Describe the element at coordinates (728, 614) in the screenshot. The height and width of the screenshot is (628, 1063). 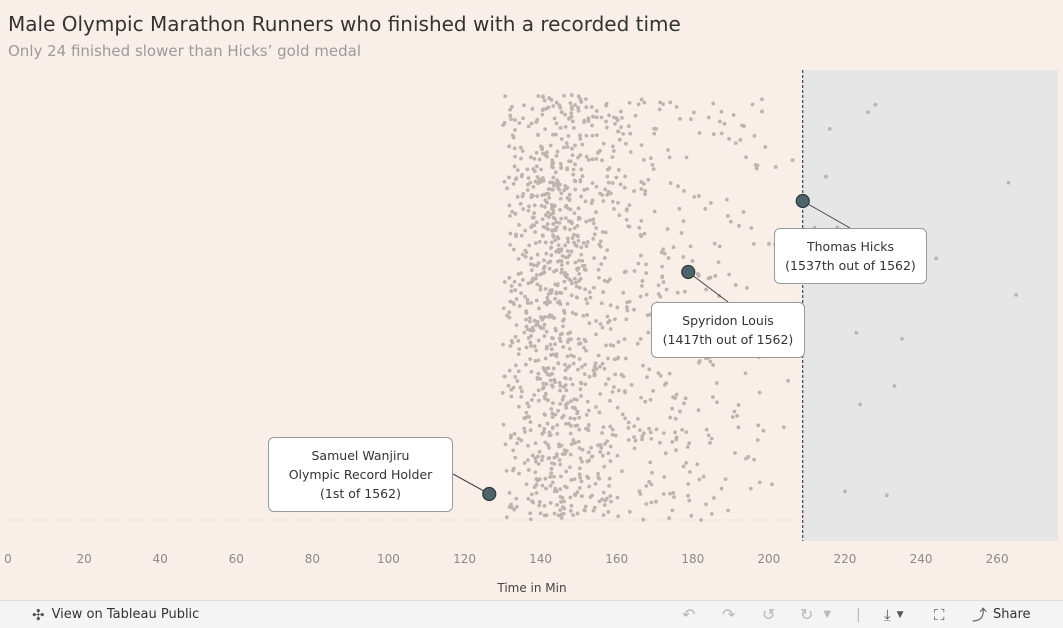
I see `redo-button: ↷` at that location.